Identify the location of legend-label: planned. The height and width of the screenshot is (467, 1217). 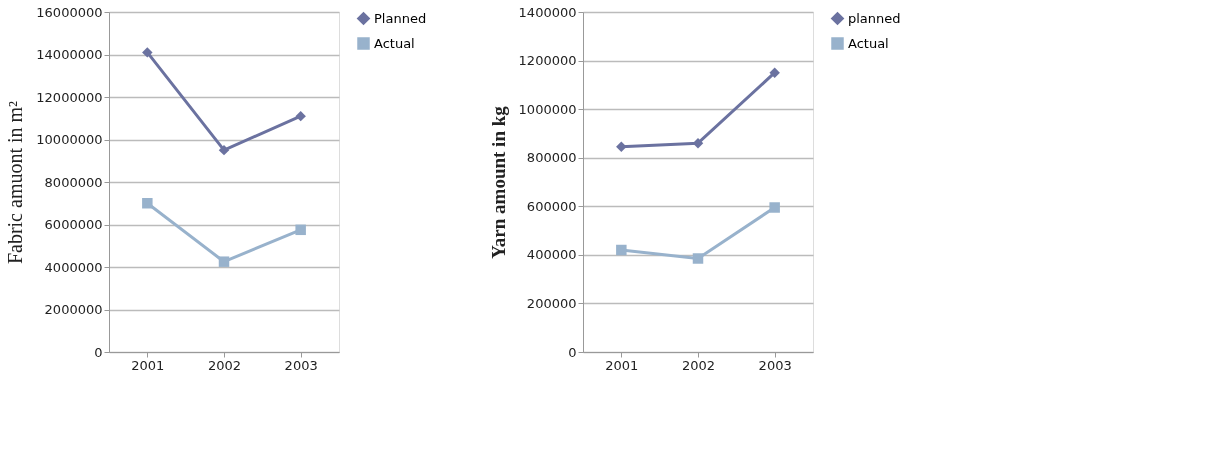
(874, 18).